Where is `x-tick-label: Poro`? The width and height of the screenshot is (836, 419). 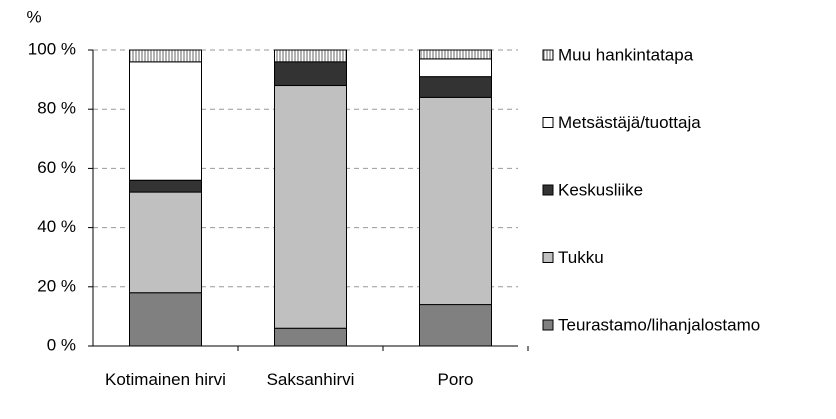
x-tick-label: Poro is located at coordinates (455, 379).